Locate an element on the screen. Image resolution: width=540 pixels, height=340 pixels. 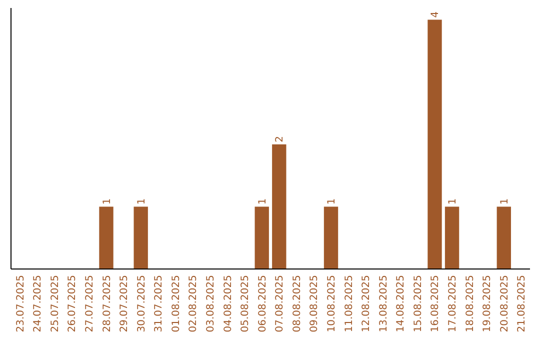
x-tick-label: 09.08.2025 is located at coordinates (314, 303).